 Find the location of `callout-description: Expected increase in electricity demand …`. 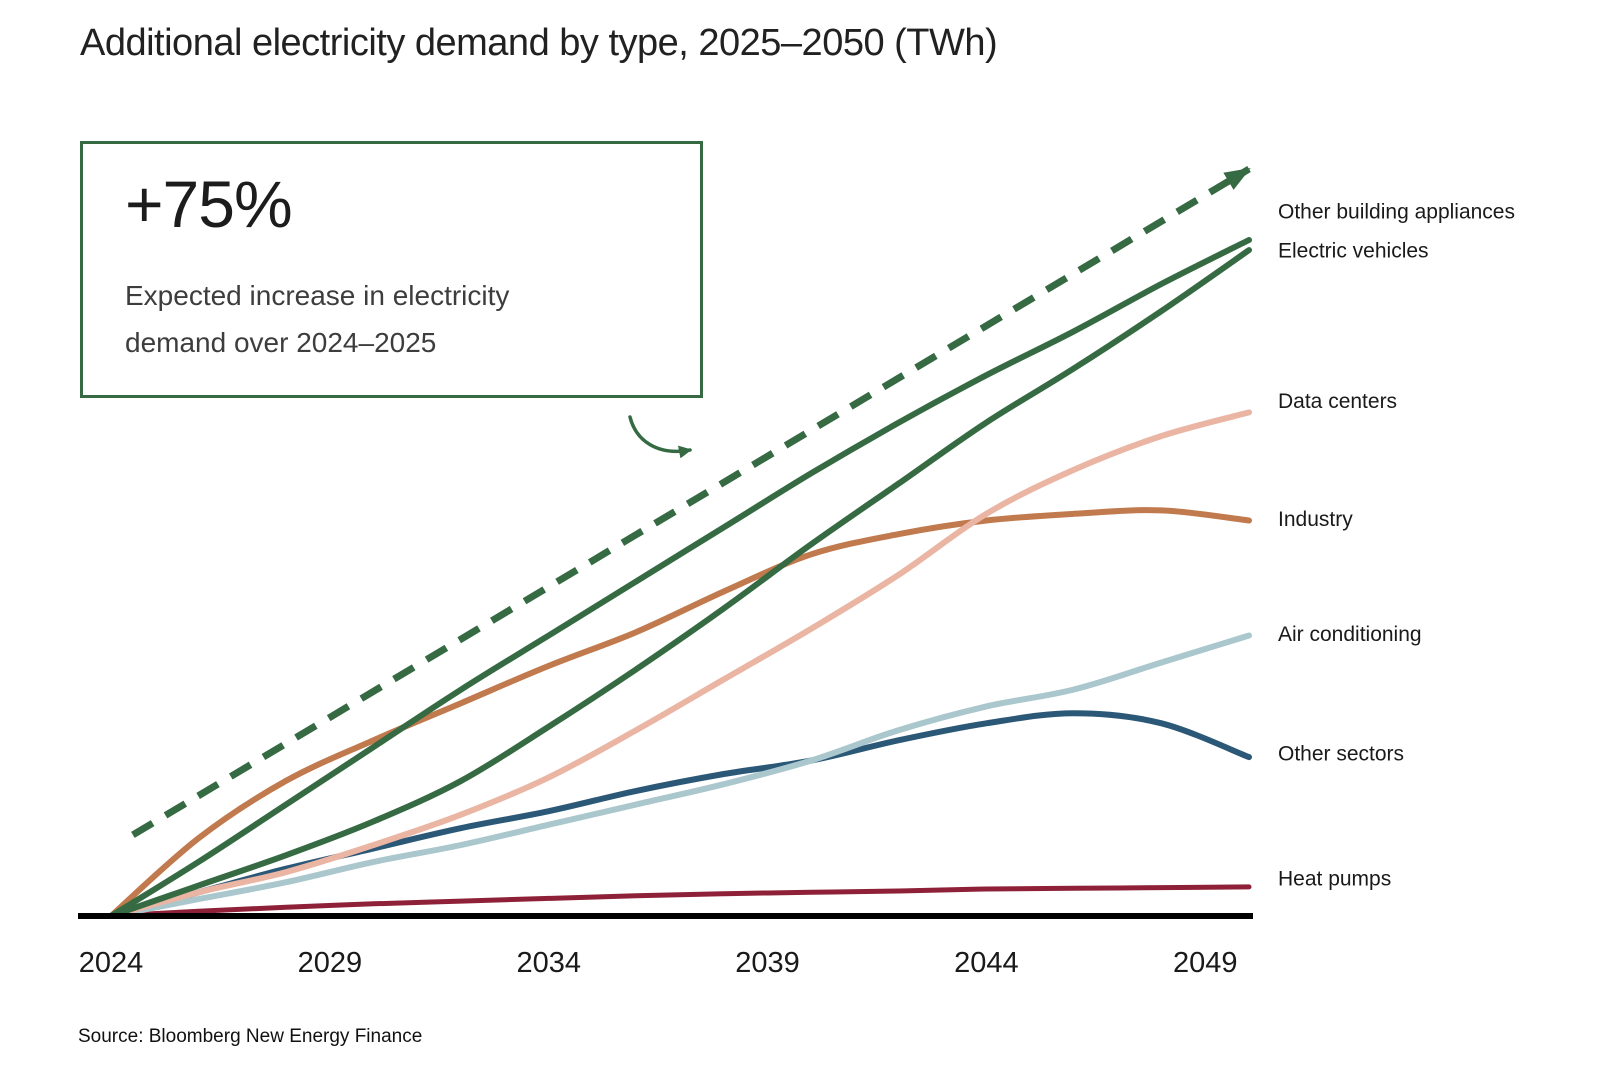

callout-description: Expected increase in electricity demand … is located at coordinates (317, 319).